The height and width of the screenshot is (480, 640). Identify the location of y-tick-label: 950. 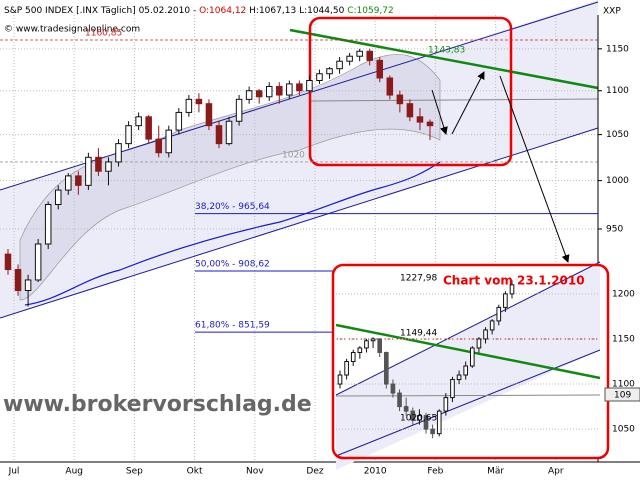
(614, 229).